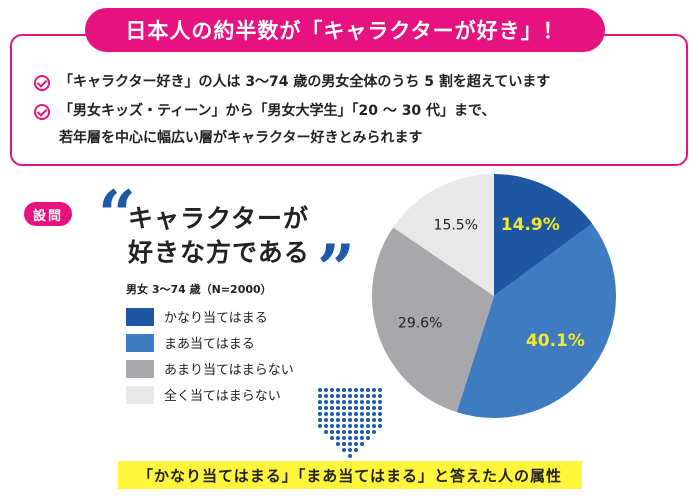  What do you see at coordinates (229, 370) in the screenshot?
I see `legend-label: あまり当てはまらない` at bounding box center [229, 370].